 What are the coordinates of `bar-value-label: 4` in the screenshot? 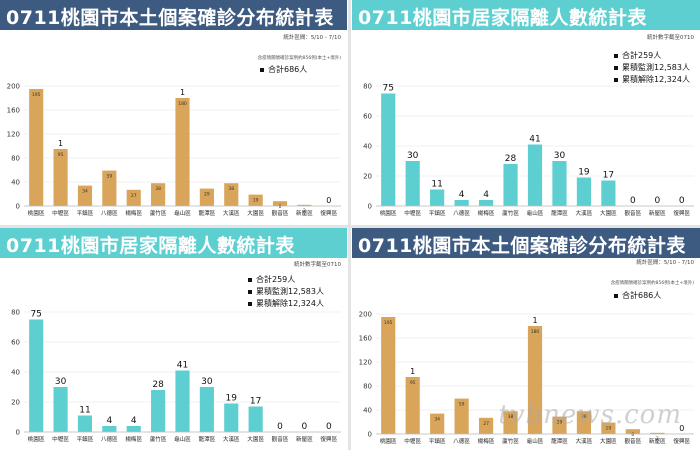 It's located at (109, 421).